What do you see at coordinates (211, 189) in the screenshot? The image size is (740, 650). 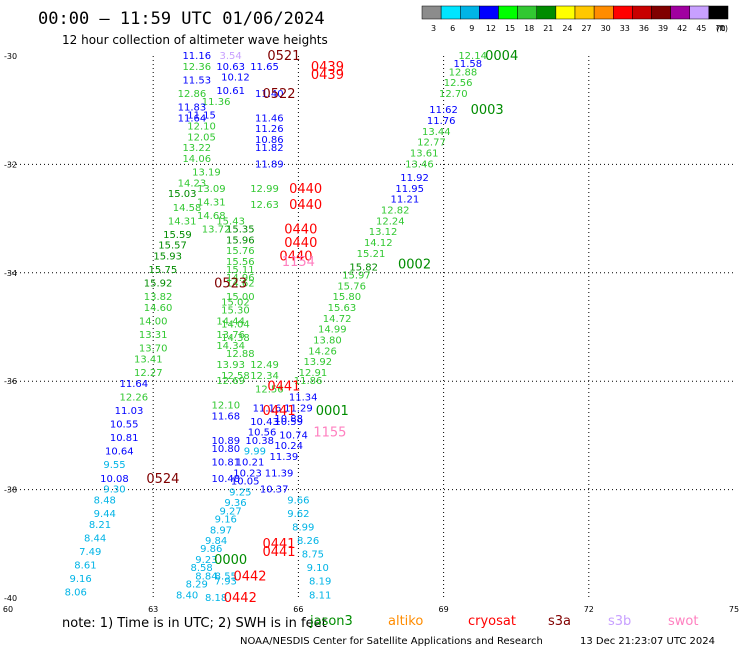 I see `swh-value-s3a: 13.09` at bounding box center [211, 189].